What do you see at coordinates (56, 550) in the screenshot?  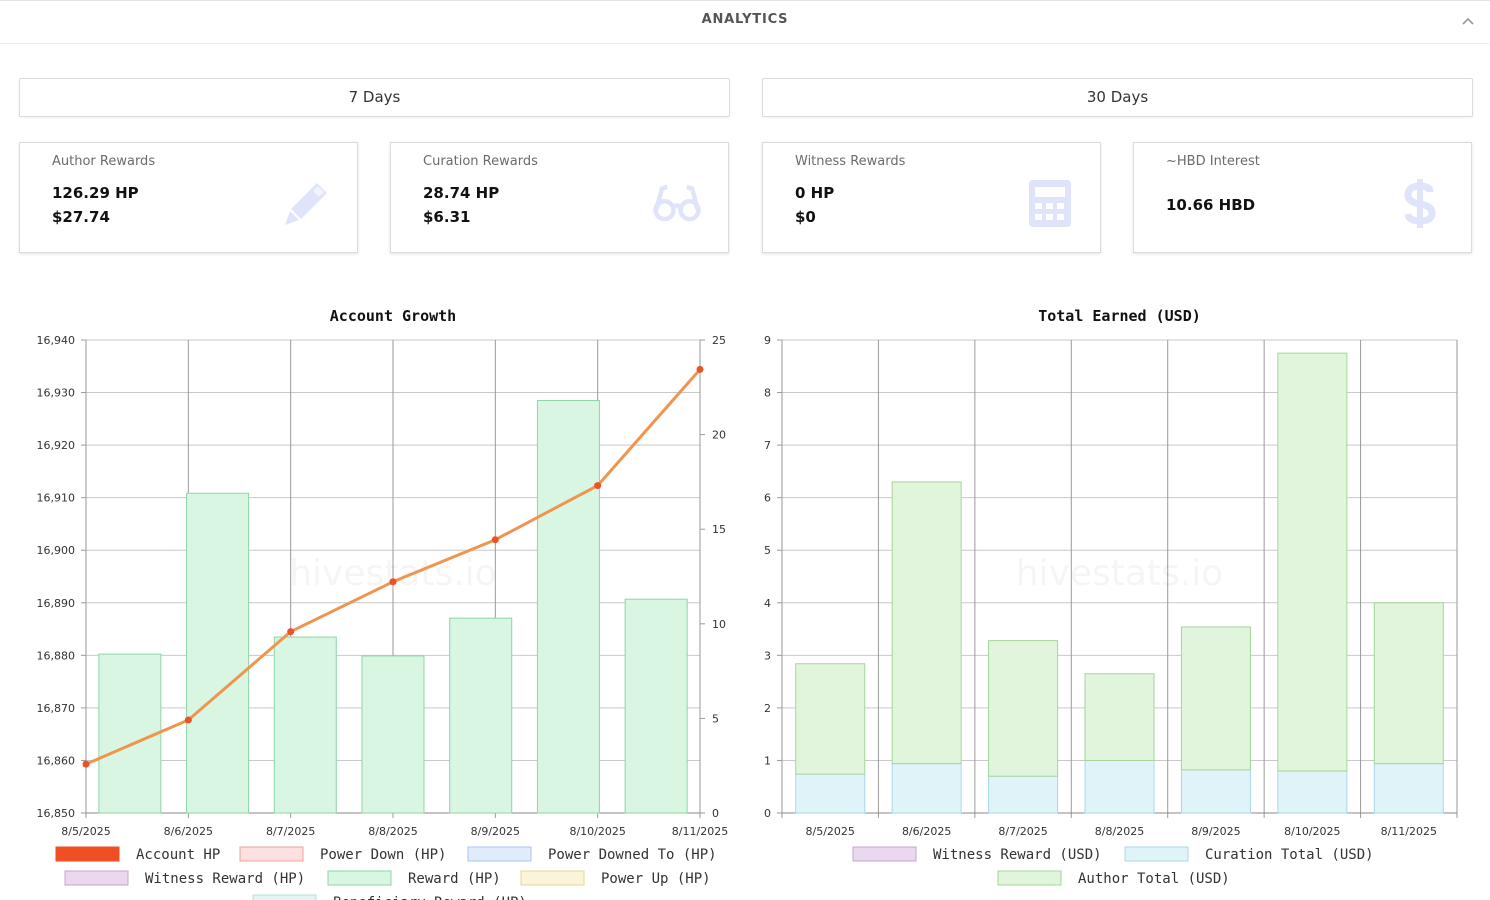 I see `y-left-tick-label: 16,900` at bounding box center [56, 550].